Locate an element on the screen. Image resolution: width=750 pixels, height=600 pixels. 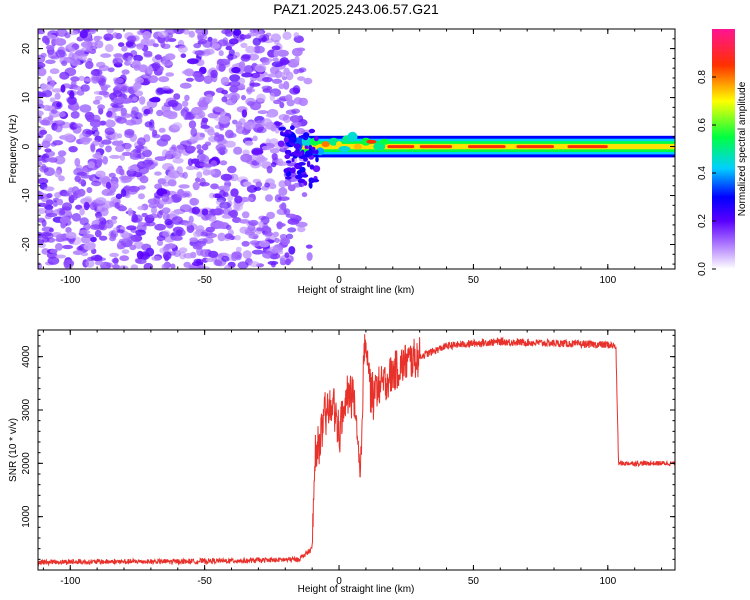
y-tick-label: 3000 is located at coordinates (26, 409).